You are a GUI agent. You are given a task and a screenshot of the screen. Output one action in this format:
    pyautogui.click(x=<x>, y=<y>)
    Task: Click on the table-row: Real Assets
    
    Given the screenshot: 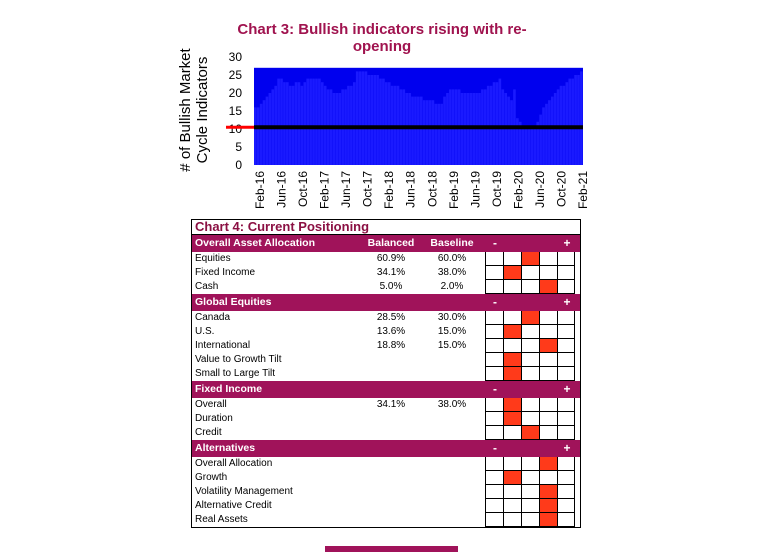 What is the action you would take?
    pyautogui.click(x=386, y=520)
    